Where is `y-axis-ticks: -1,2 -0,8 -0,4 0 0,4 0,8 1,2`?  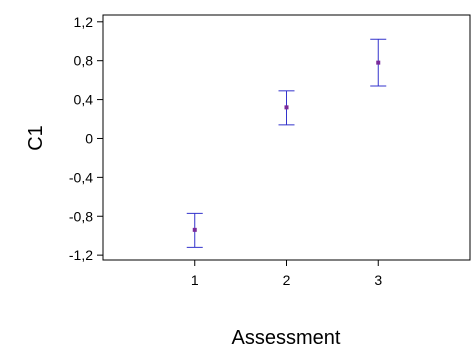 y-axis-ticks: -1,2 -0,8 -0,4 0 0,4 0,8 1,2 is located at coordinates (86, 138).